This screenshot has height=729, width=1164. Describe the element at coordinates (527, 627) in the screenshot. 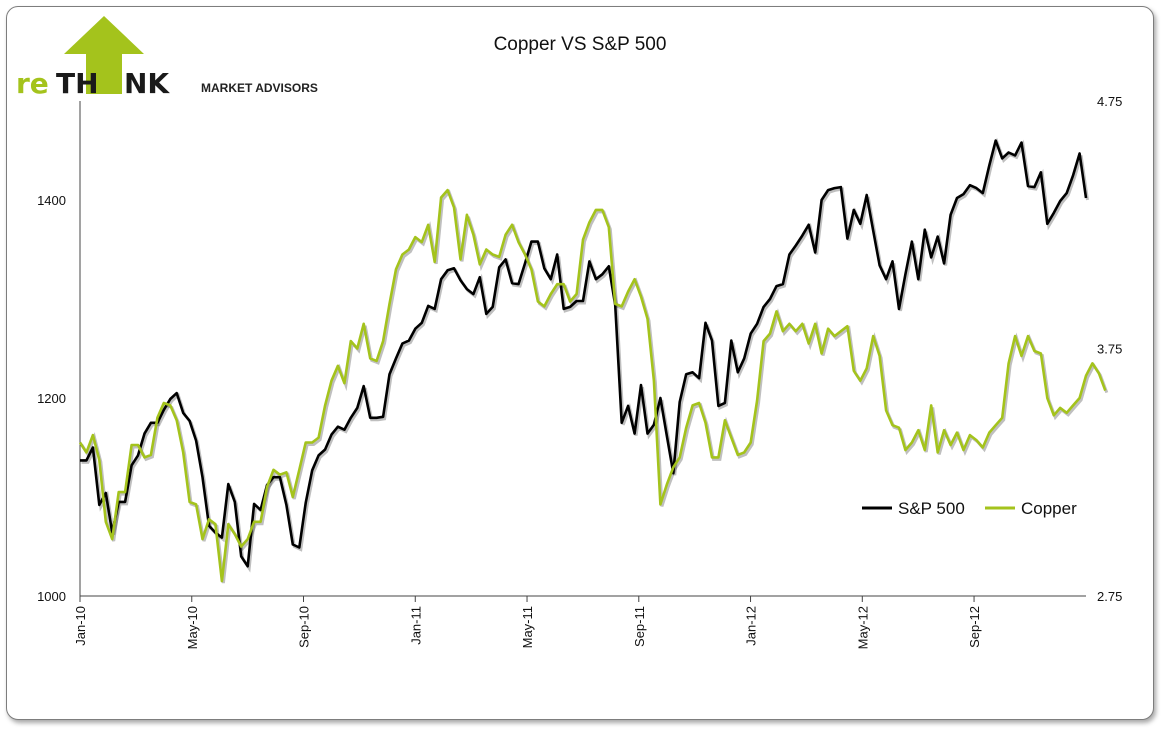

I see `x-tick-label: May-11` at that location.